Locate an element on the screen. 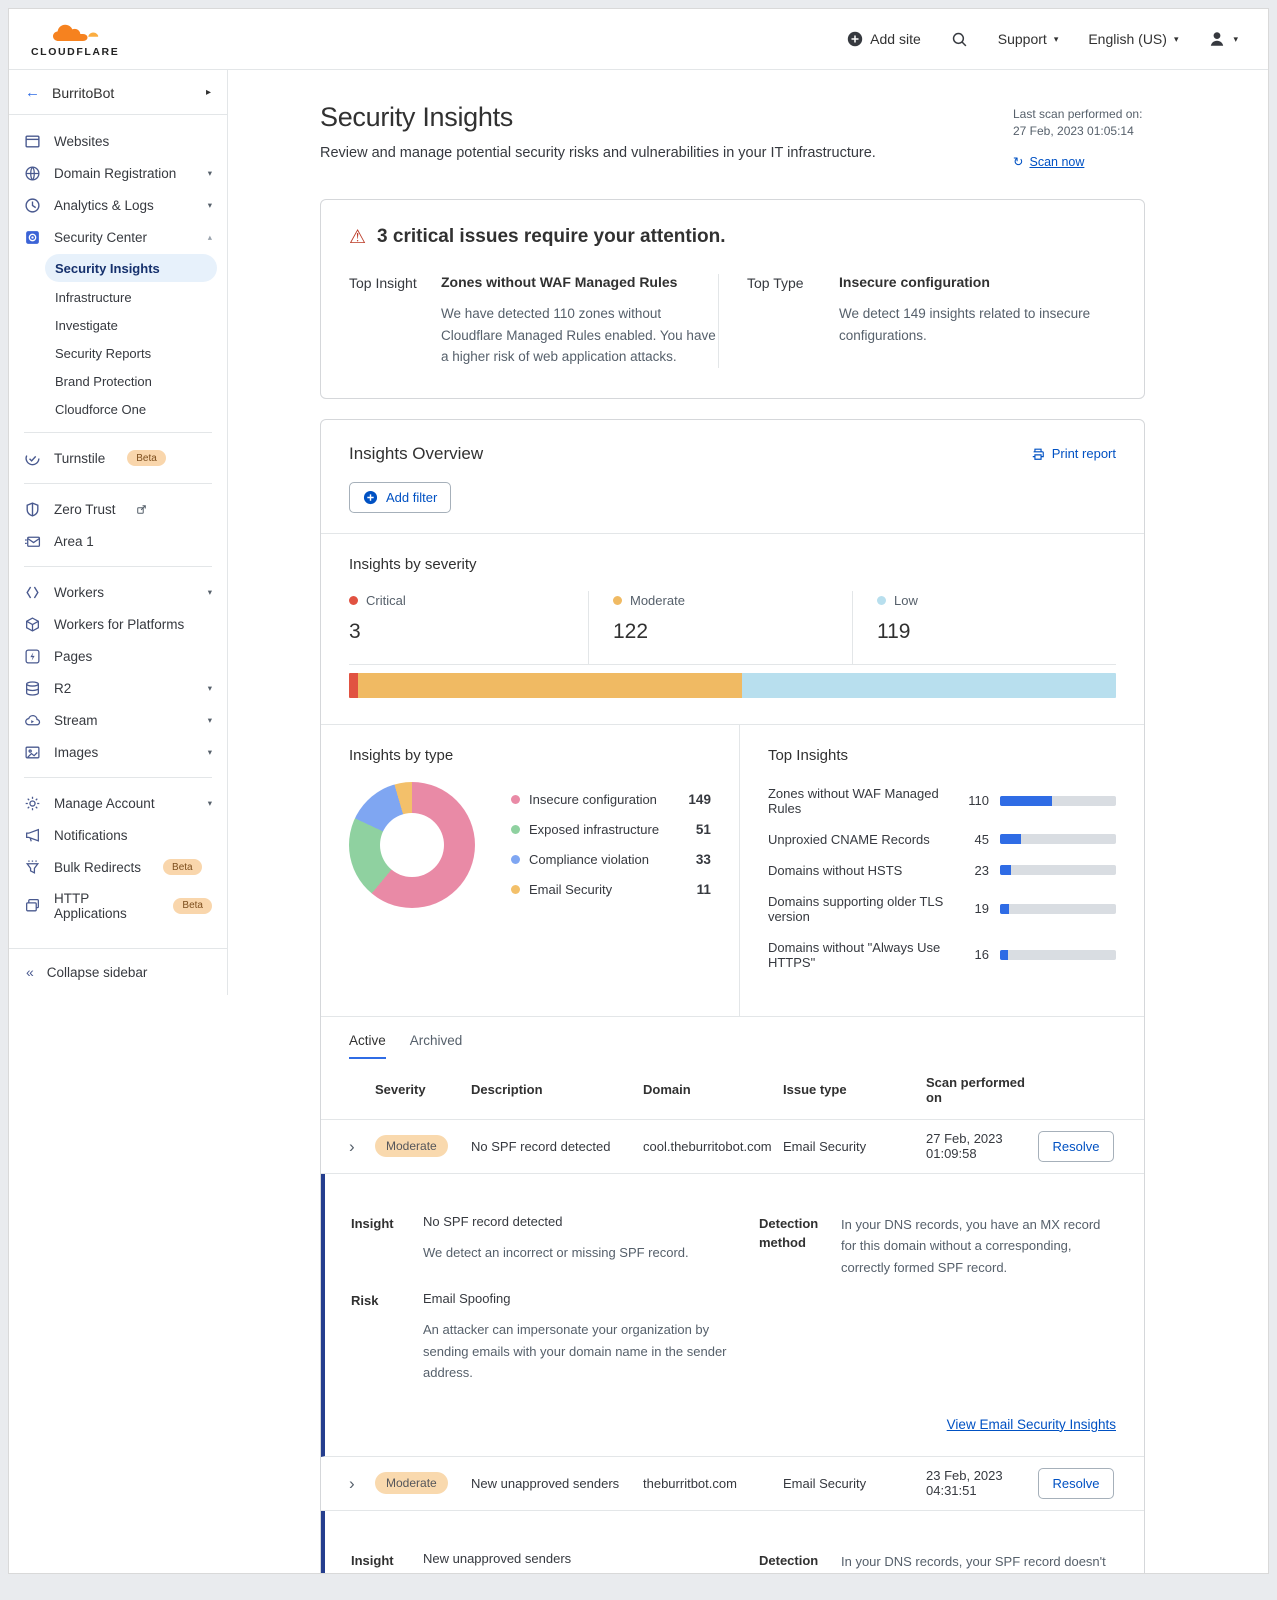  support-menu: Support ▾ is located at coordinates (1028, 39).